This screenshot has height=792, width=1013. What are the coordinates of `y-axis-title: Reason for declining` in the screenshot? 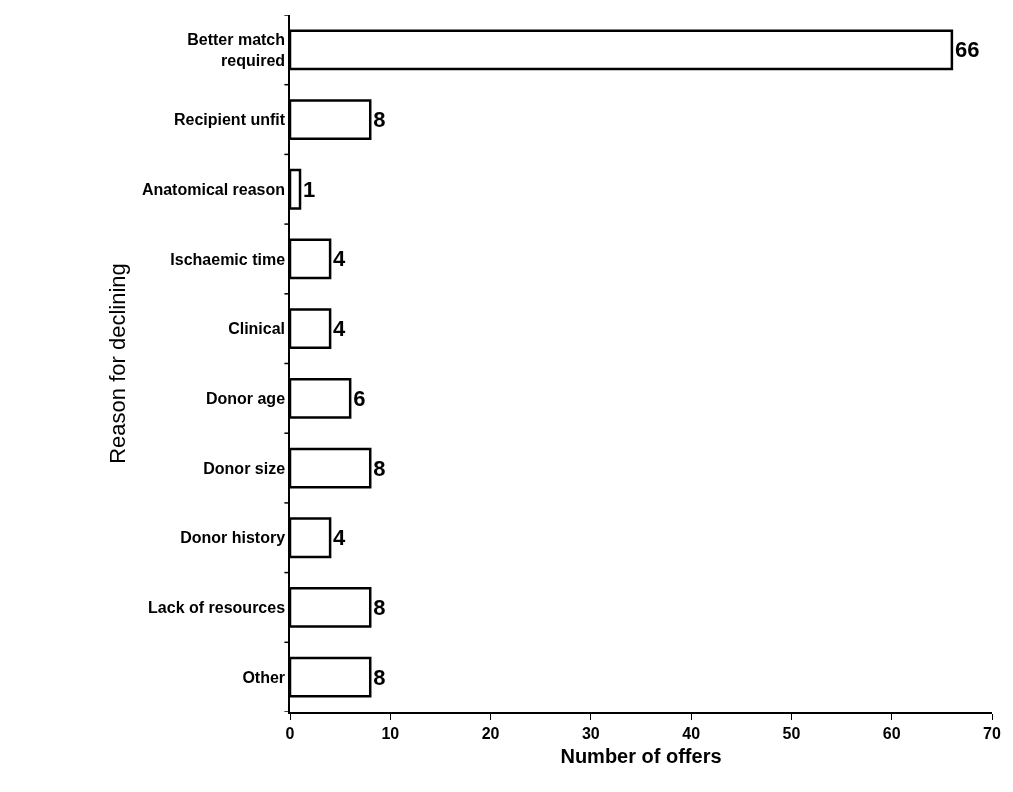 It's located at (118, 363).